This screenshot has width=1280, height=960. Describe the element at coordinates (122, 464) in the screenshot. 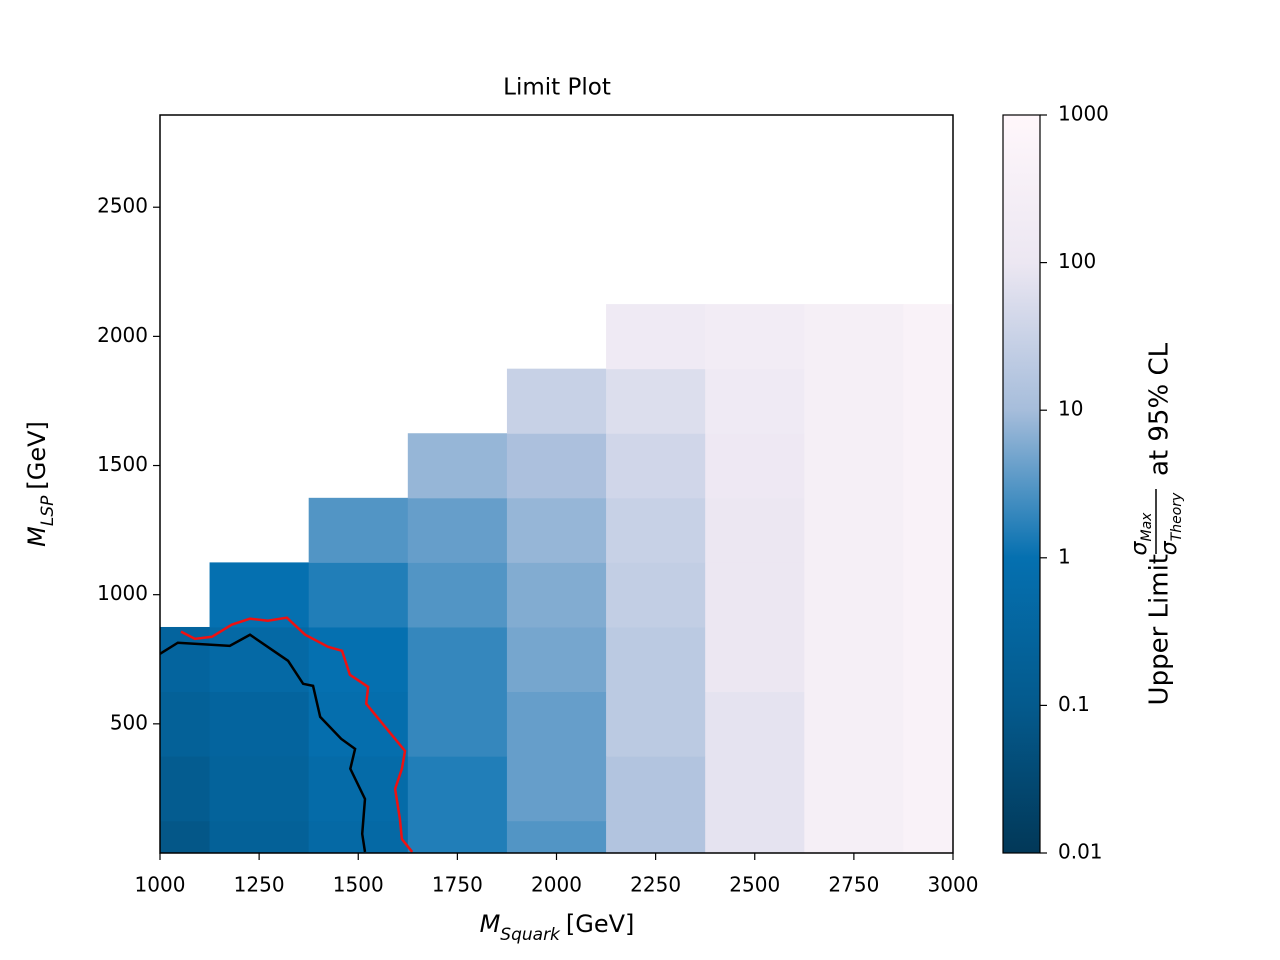

I see `y-tick-label: 1500` at that location.